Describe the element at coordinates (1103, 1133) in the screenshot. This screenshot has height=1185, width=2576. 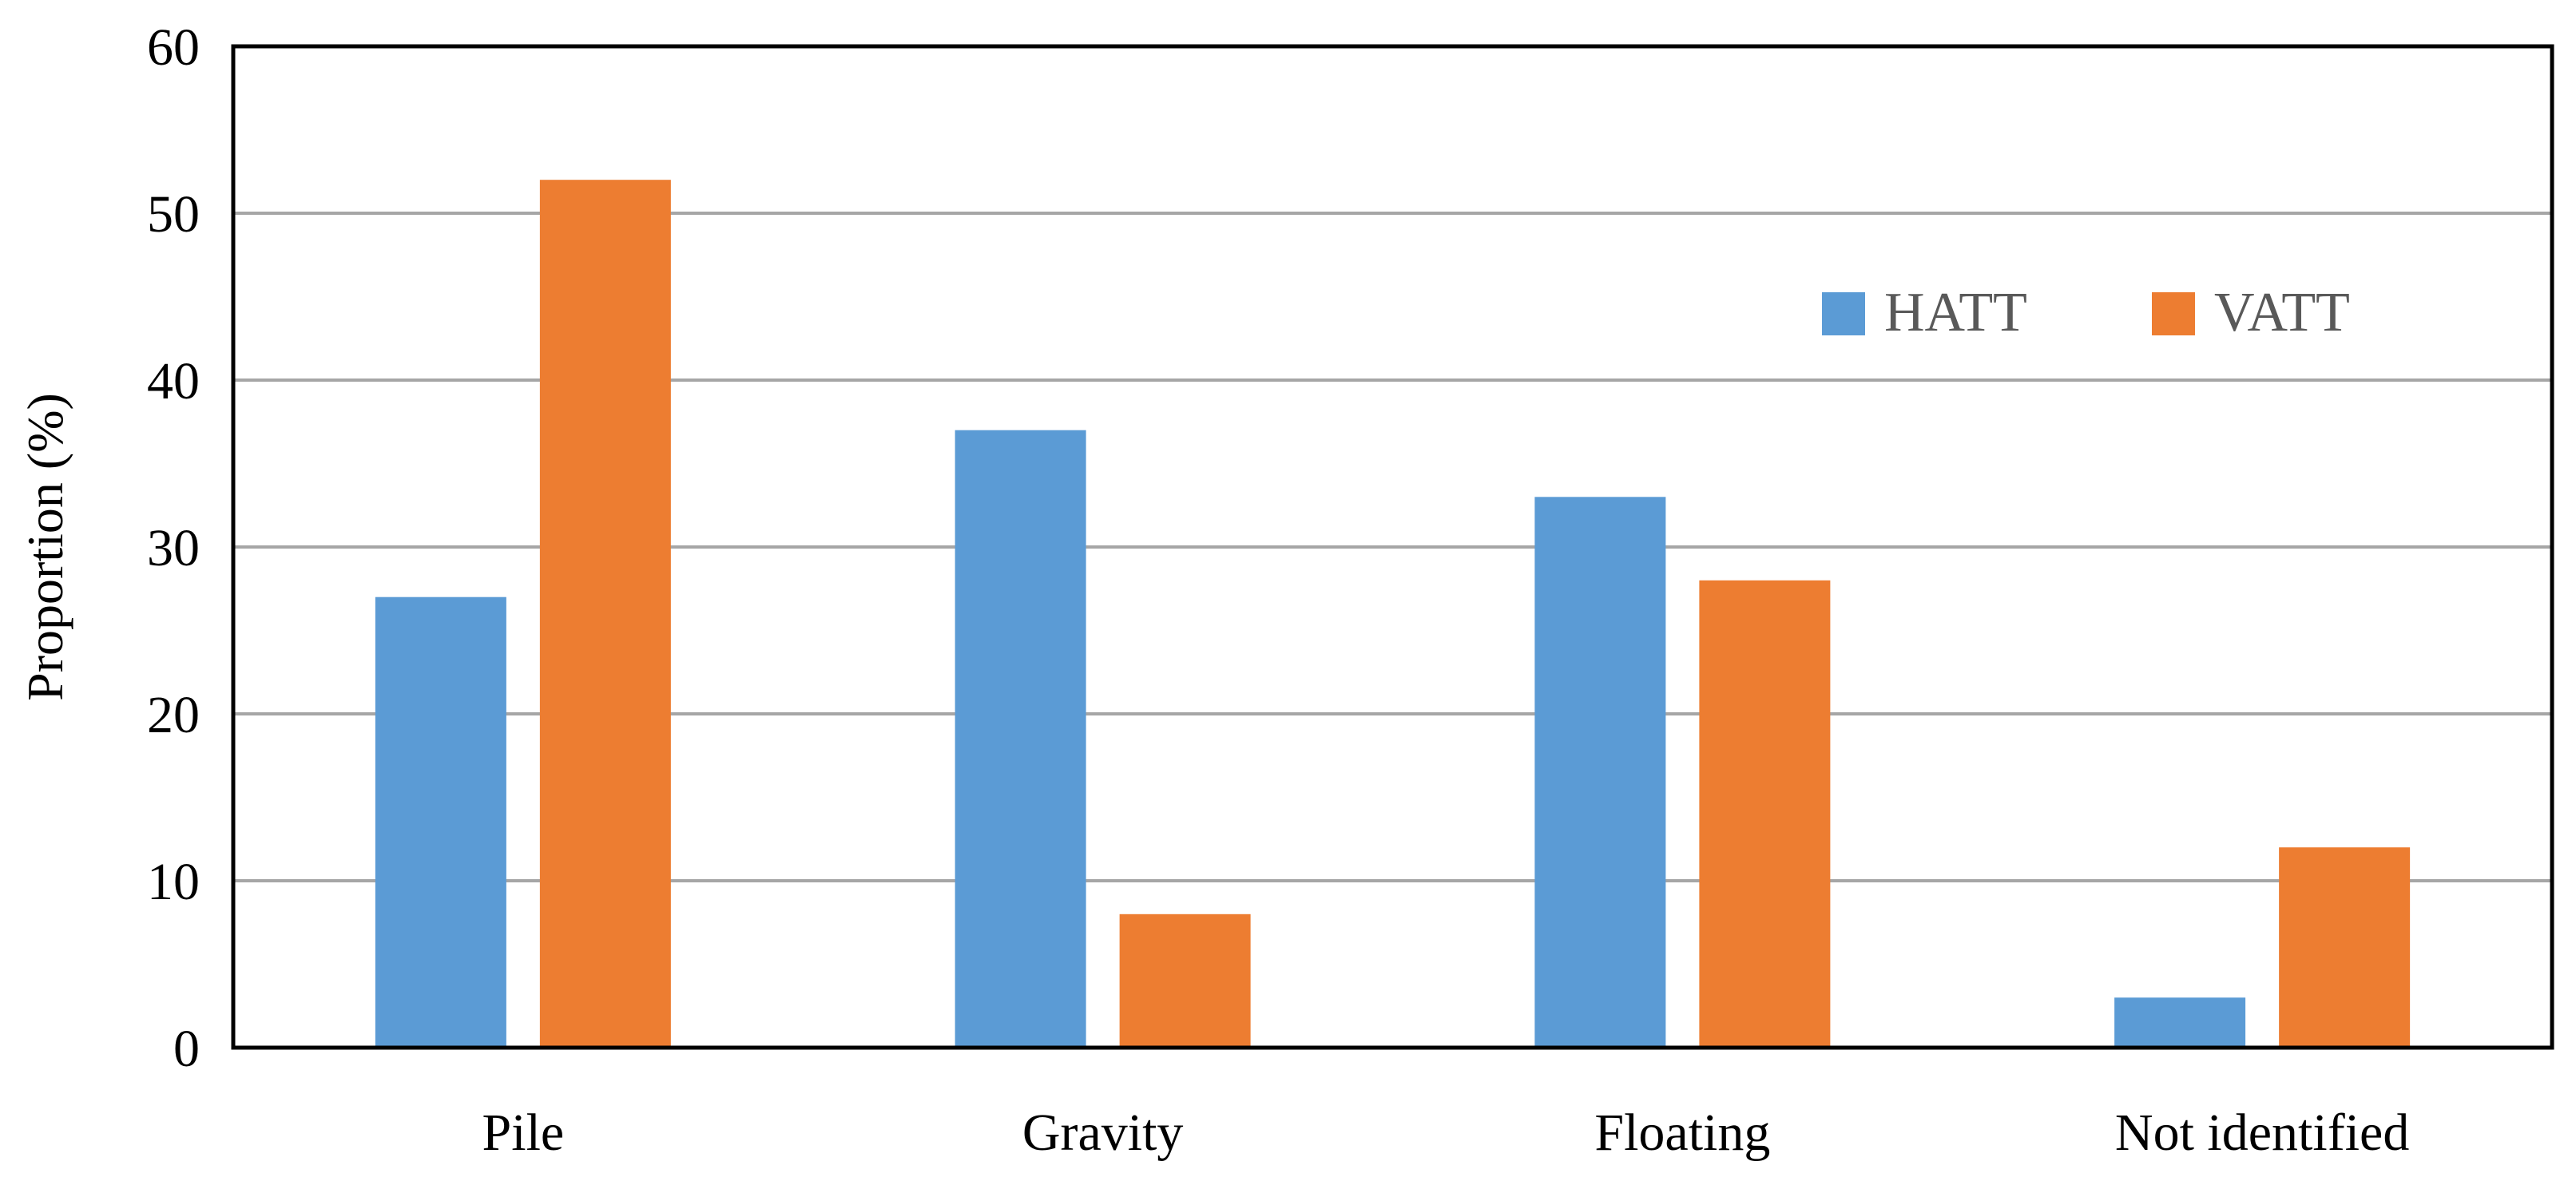
I see `x-tick-label: Gravity` at that location.